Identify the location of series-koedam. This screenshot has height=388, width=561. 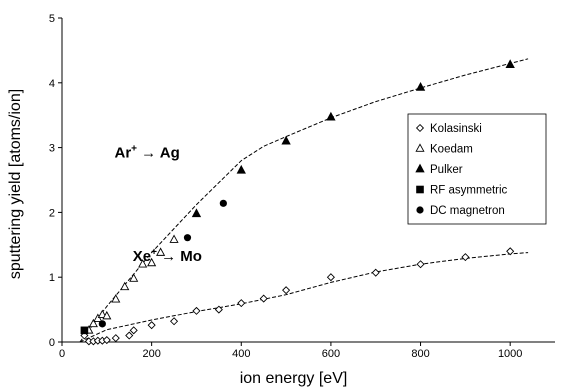
(131, 284).